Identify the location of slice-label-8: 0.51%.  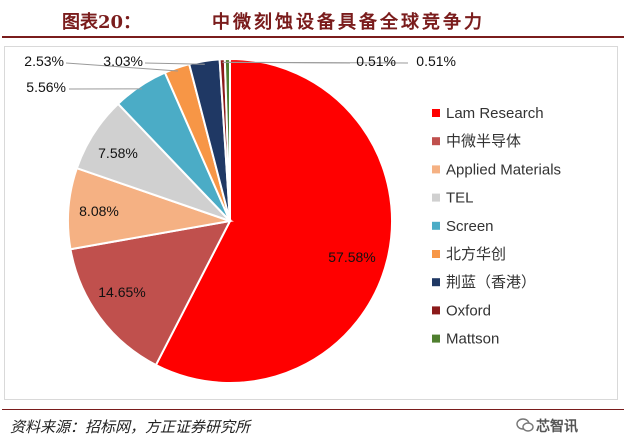
(376, 61).